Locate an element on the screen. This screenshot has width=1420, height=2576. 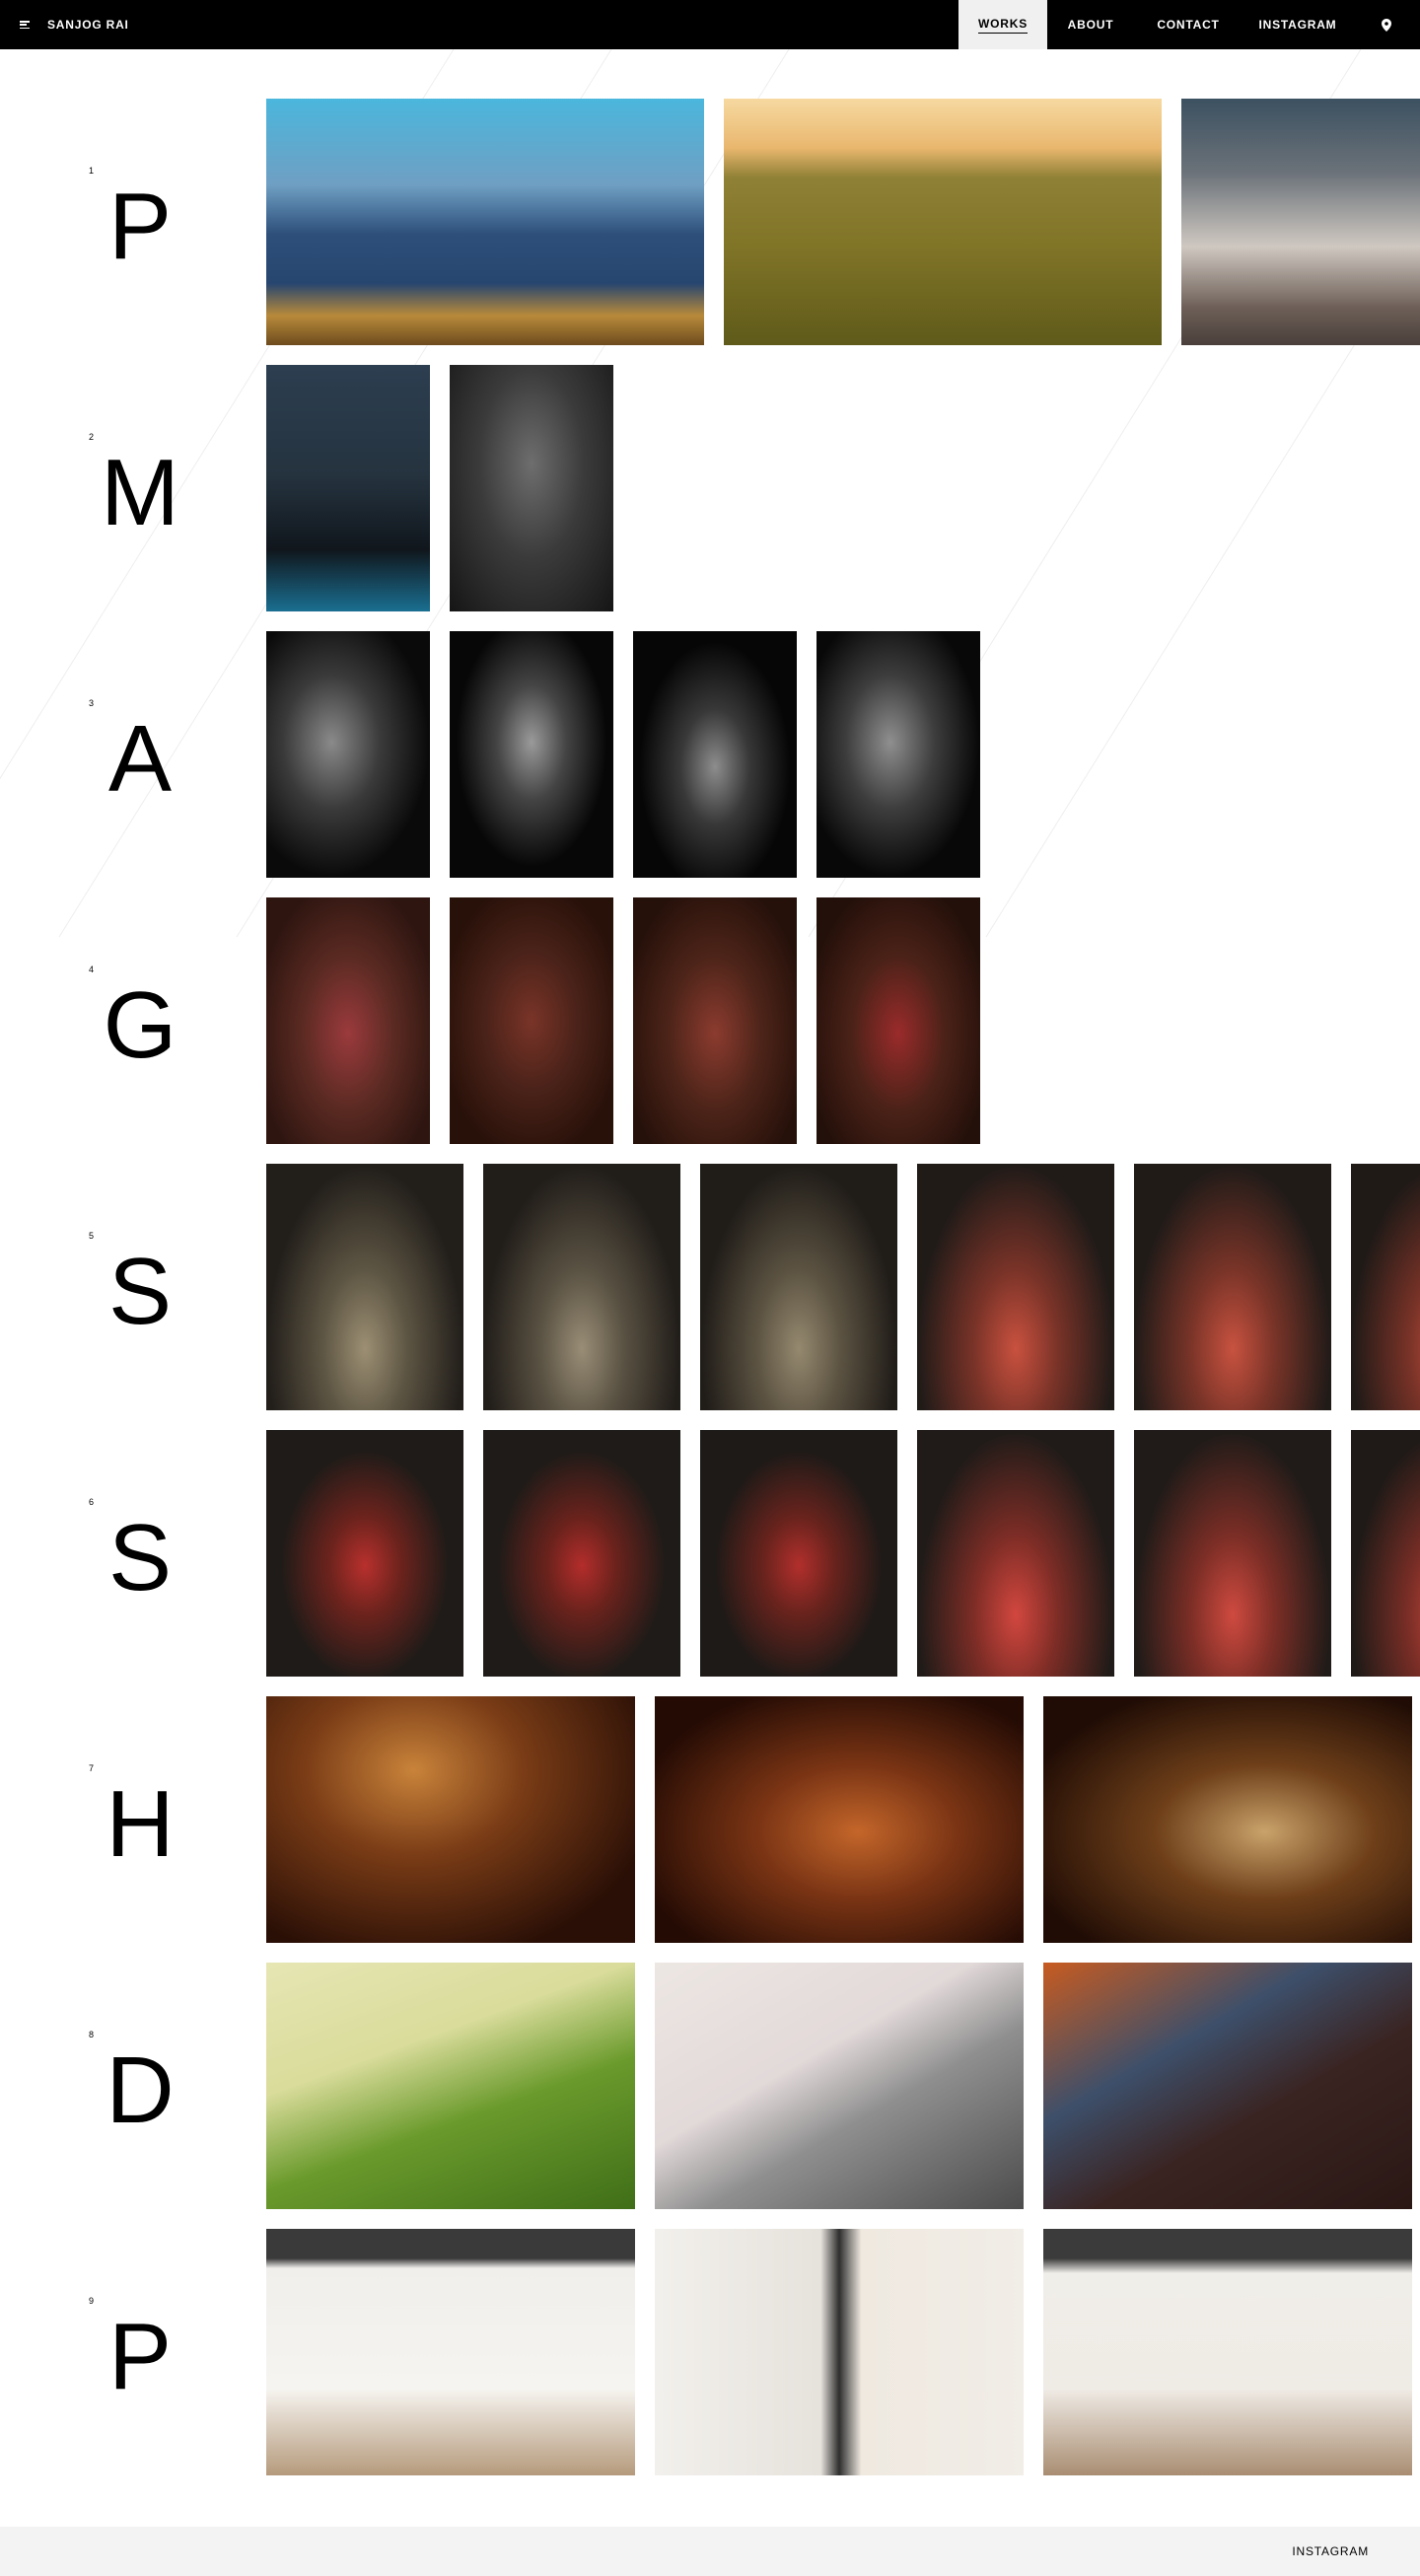
row-number: 5 is located at coordinates (92, 1236).